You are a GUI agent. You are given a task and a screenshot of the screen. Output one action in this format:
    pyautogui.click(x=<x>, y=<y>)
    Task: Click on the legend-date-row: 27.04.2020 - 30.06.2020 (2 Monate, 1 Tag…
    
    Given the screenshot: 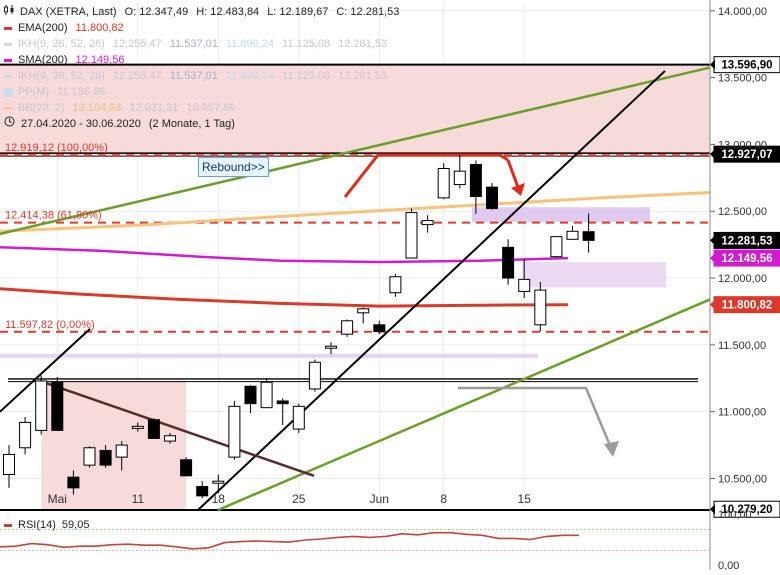 What is the action you would take?
    pyautogui.click(x=201, y=124)
    